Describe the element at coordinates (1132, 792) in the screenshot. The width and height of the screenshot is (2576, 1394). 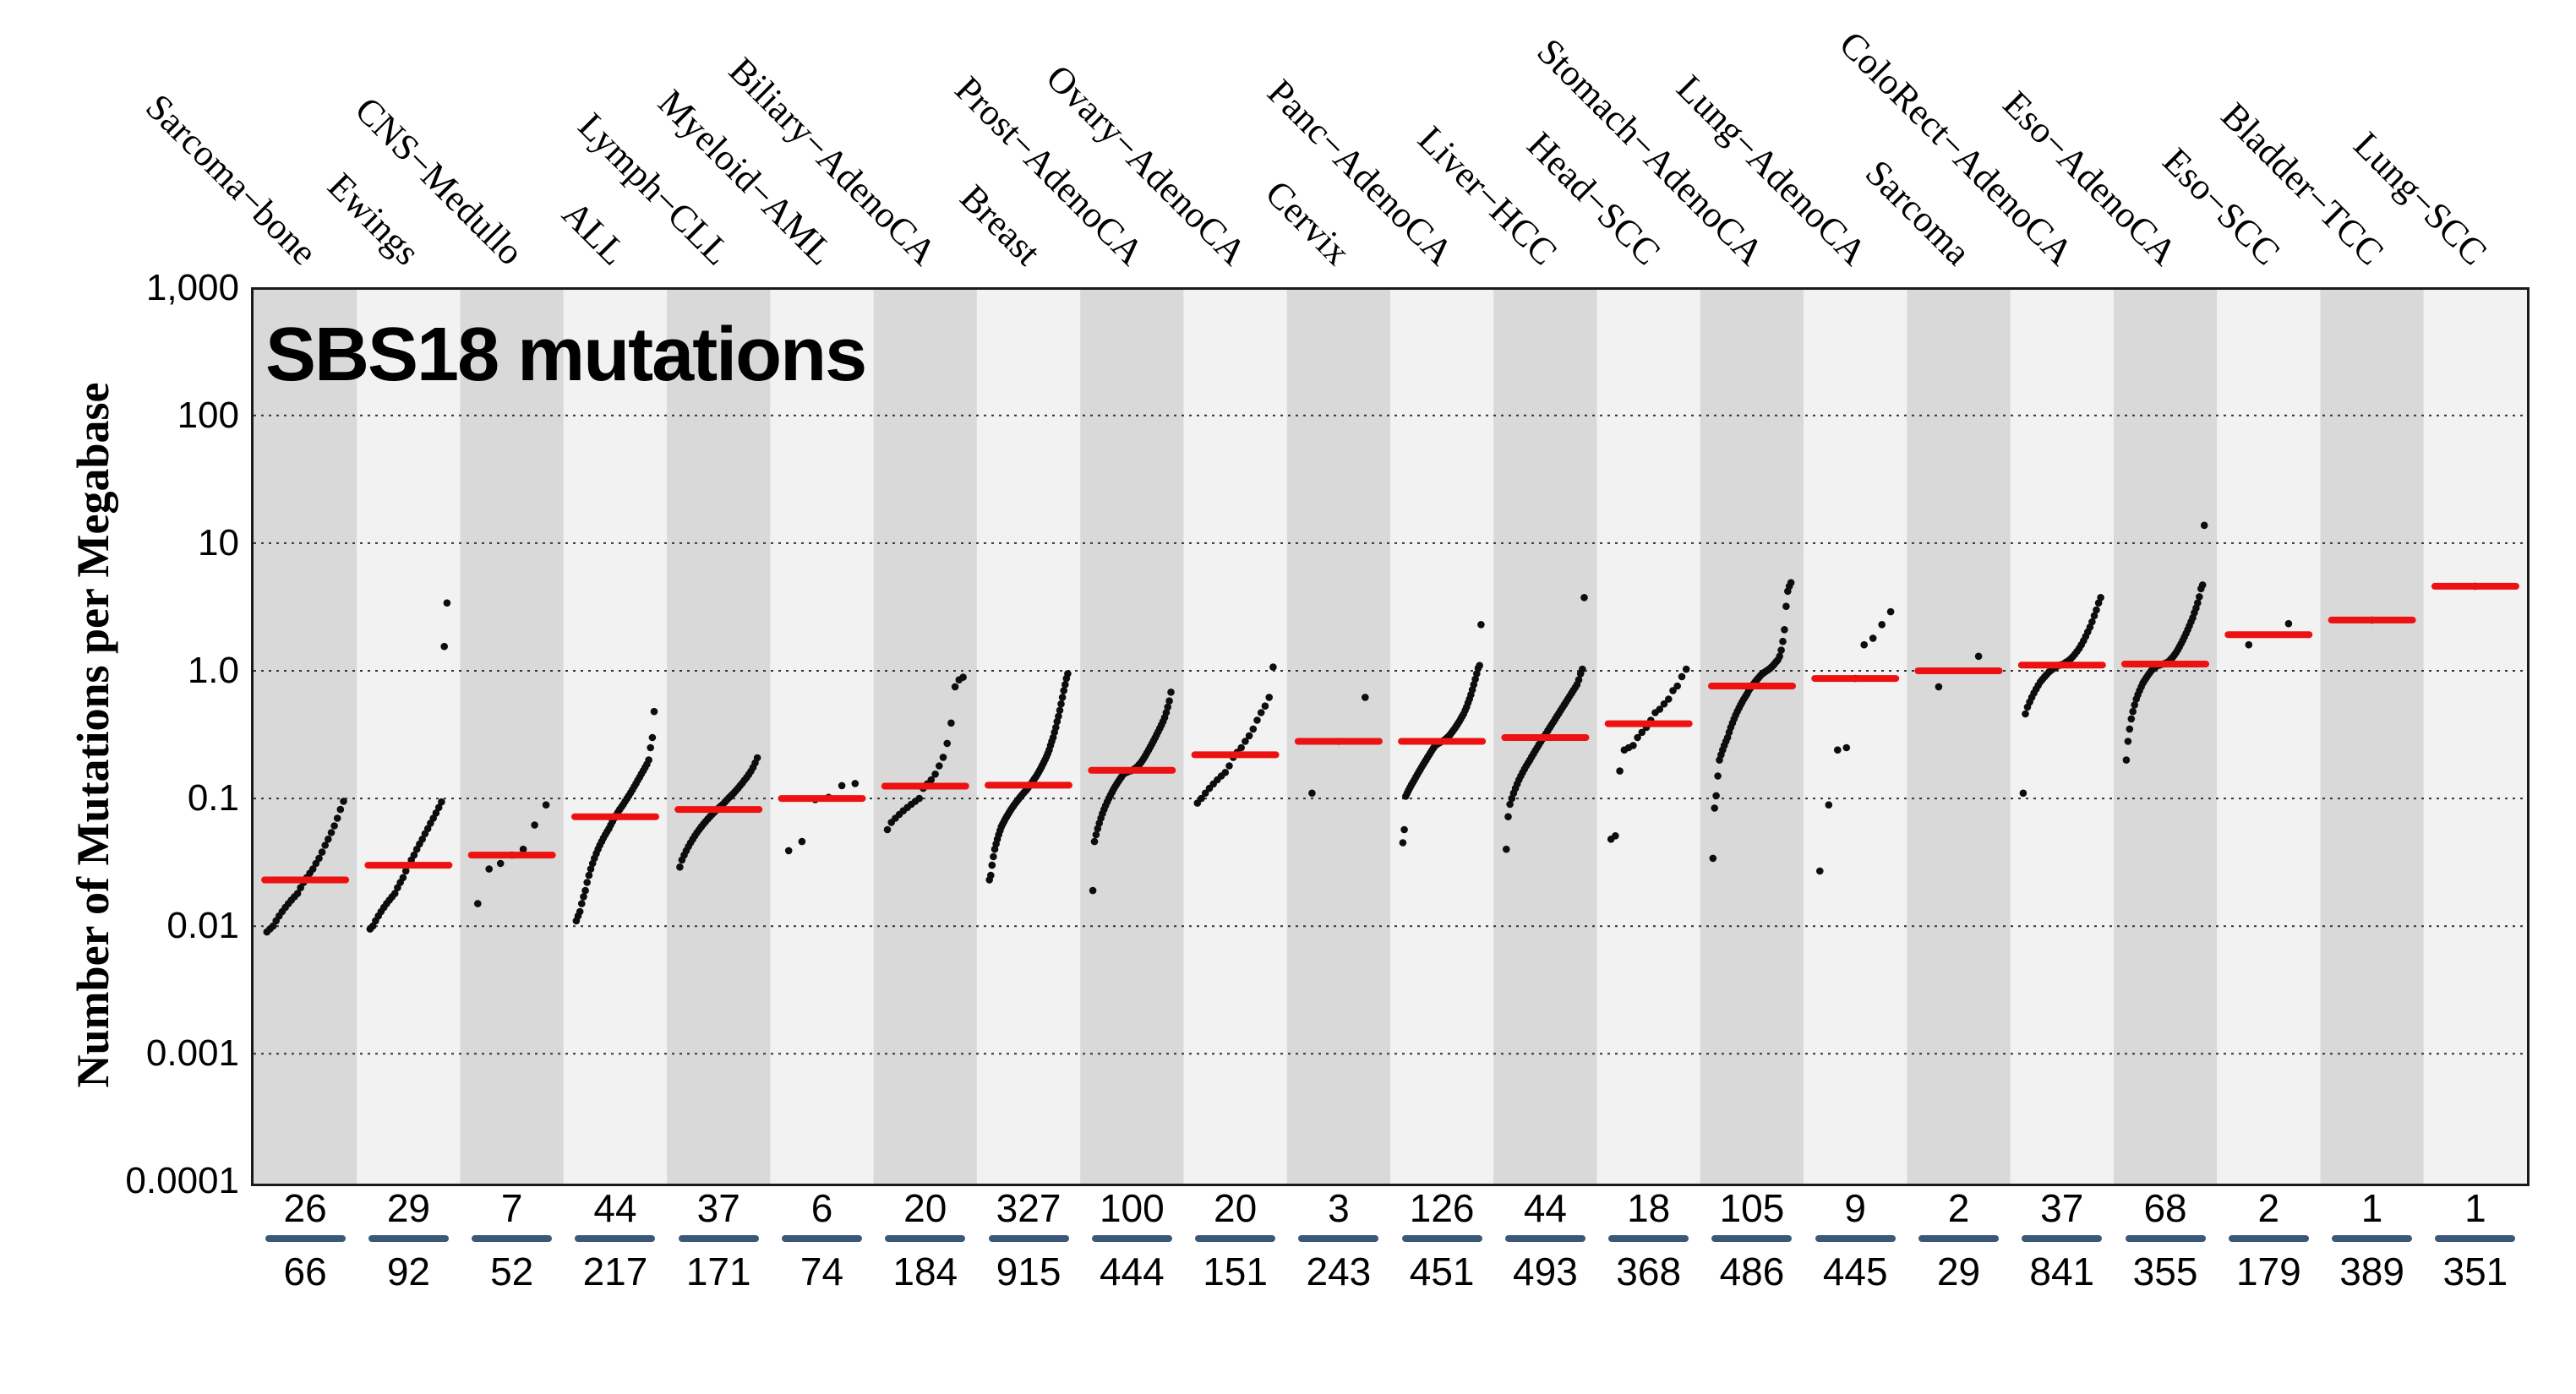
I see `column-Prost−AdenoCA` at that location.